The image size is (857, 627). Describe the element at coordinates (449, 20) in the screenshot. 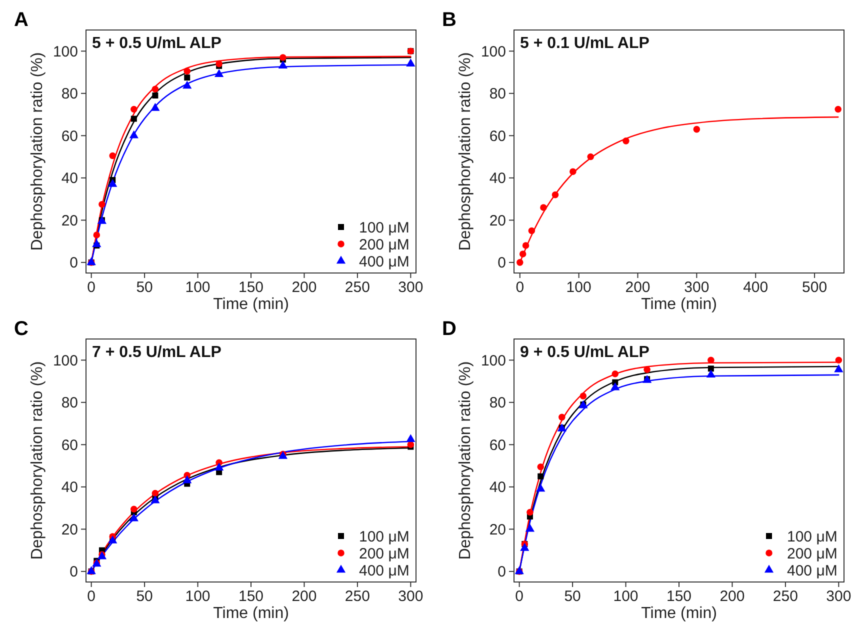

I see `text: B` at that location.